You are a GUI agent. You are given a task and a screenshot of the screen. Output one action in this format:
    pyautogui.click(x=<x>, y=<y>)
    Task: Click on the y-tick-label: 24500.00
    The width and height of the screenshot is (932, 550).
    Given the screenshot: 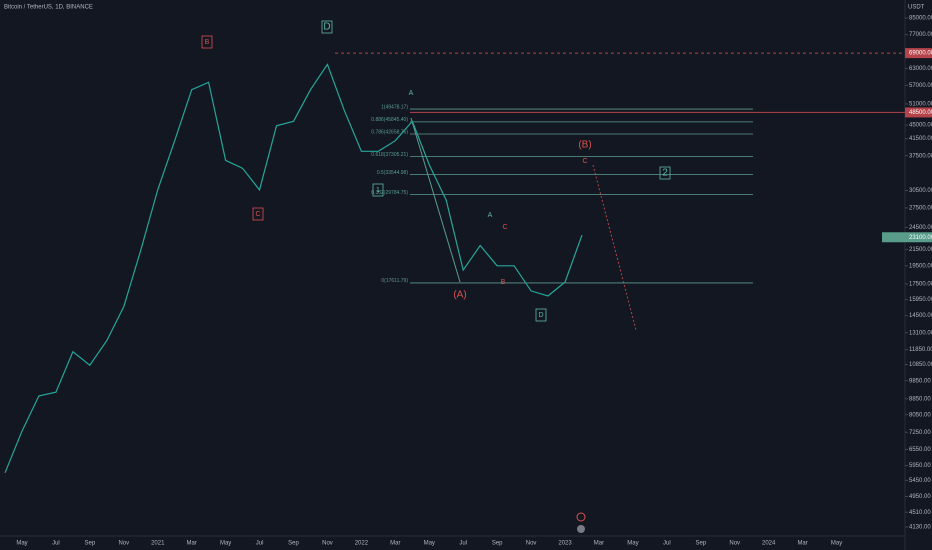 What is the action you would take?
    pyautogui.click(x=920, y=228)
    